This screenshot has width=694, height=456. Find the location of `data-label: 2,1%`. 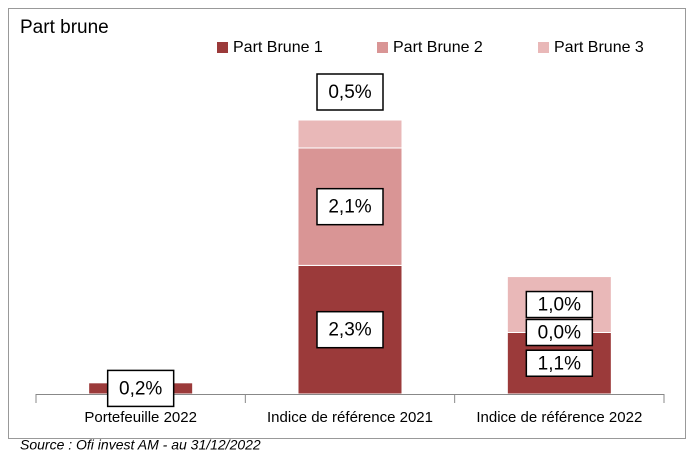

data-label: 2,1% is located at coordinates (349, 207).